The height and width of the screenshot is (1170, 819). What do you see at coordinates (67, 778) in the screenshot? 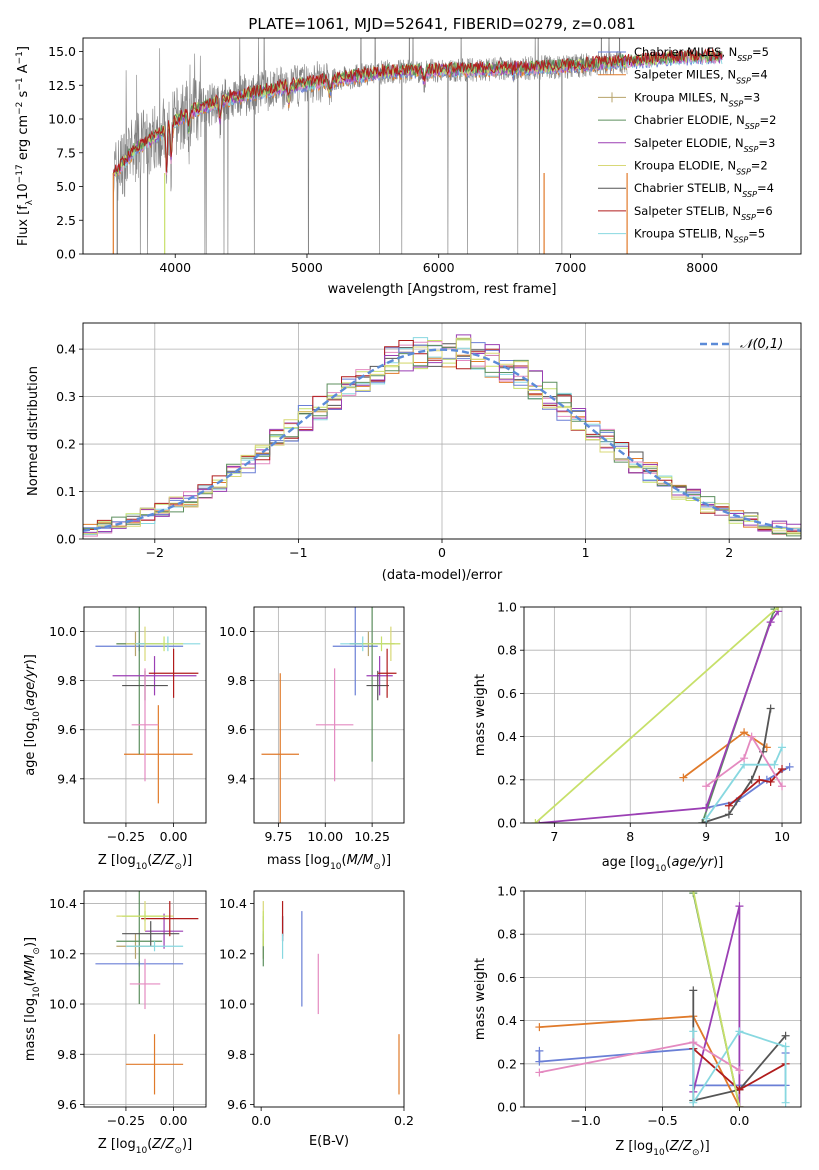
I see `y-tick-label: 9.4` at bounding box center [67, 778].